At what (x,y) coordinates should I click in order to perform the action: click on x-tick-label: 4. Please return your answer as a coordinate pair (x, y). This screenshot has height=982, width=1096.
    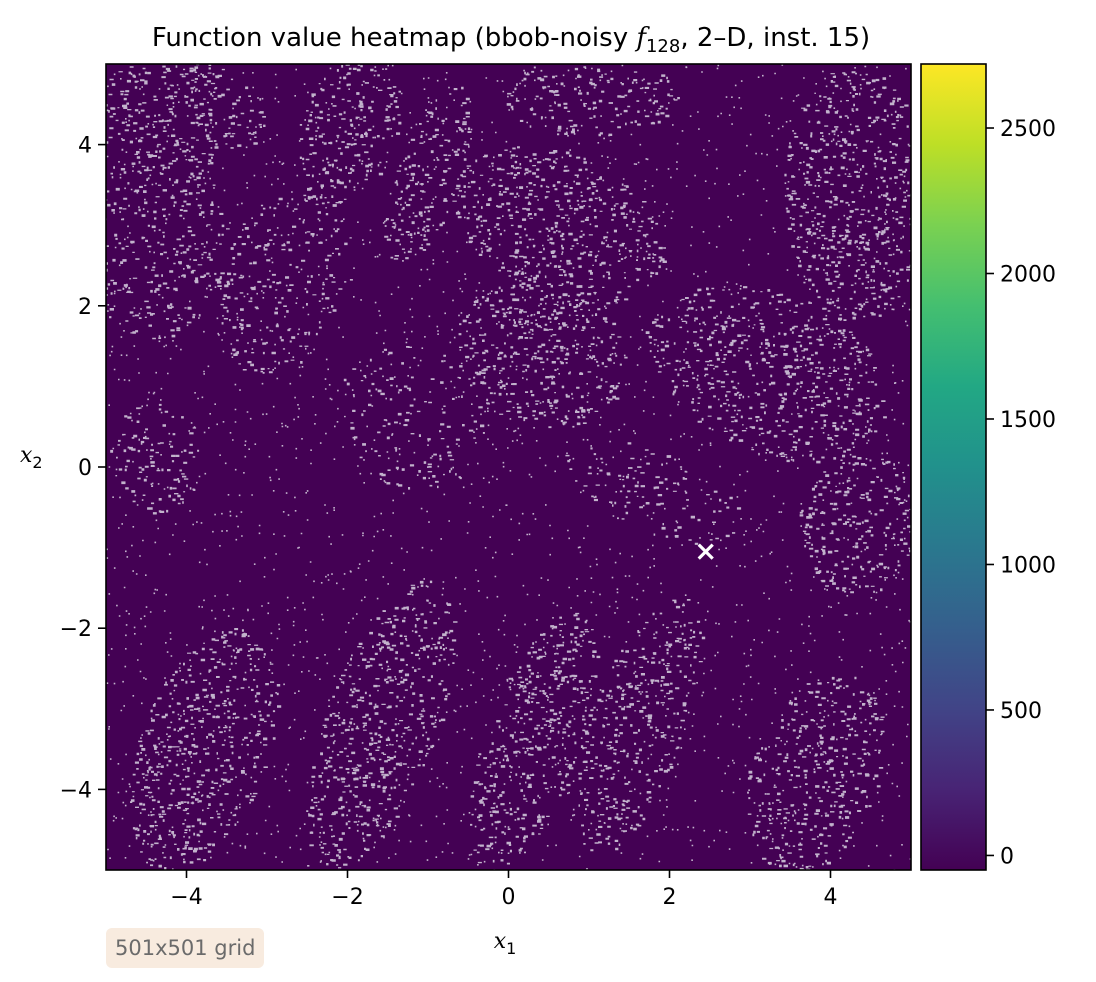
    Looking at the image, I should click on (831, 897).